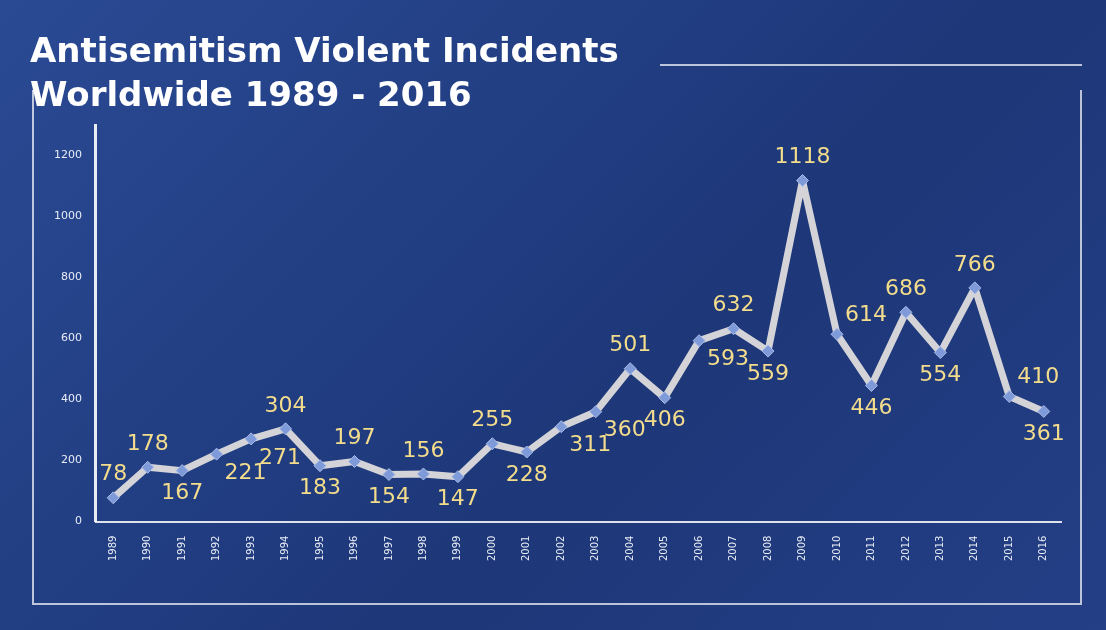 Image resolution: width=1106 pixels, height=630 pixels. Describe the element at coordinates (147, 442) in the screenshot. I see `data-label: 178` at that location.